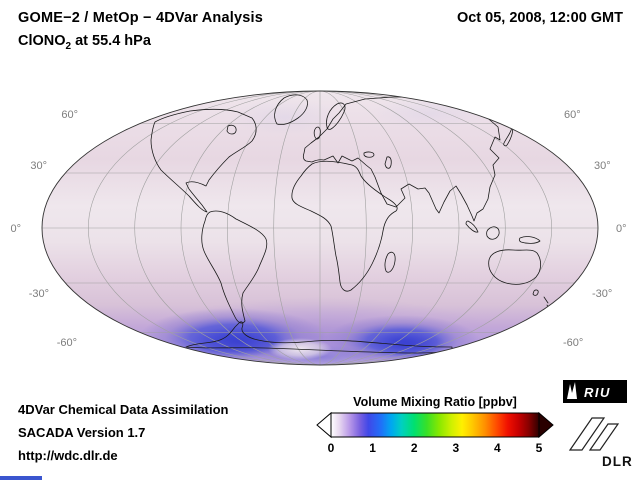  I want to click on dlr-logo-text: DLR, so click(617, 461).